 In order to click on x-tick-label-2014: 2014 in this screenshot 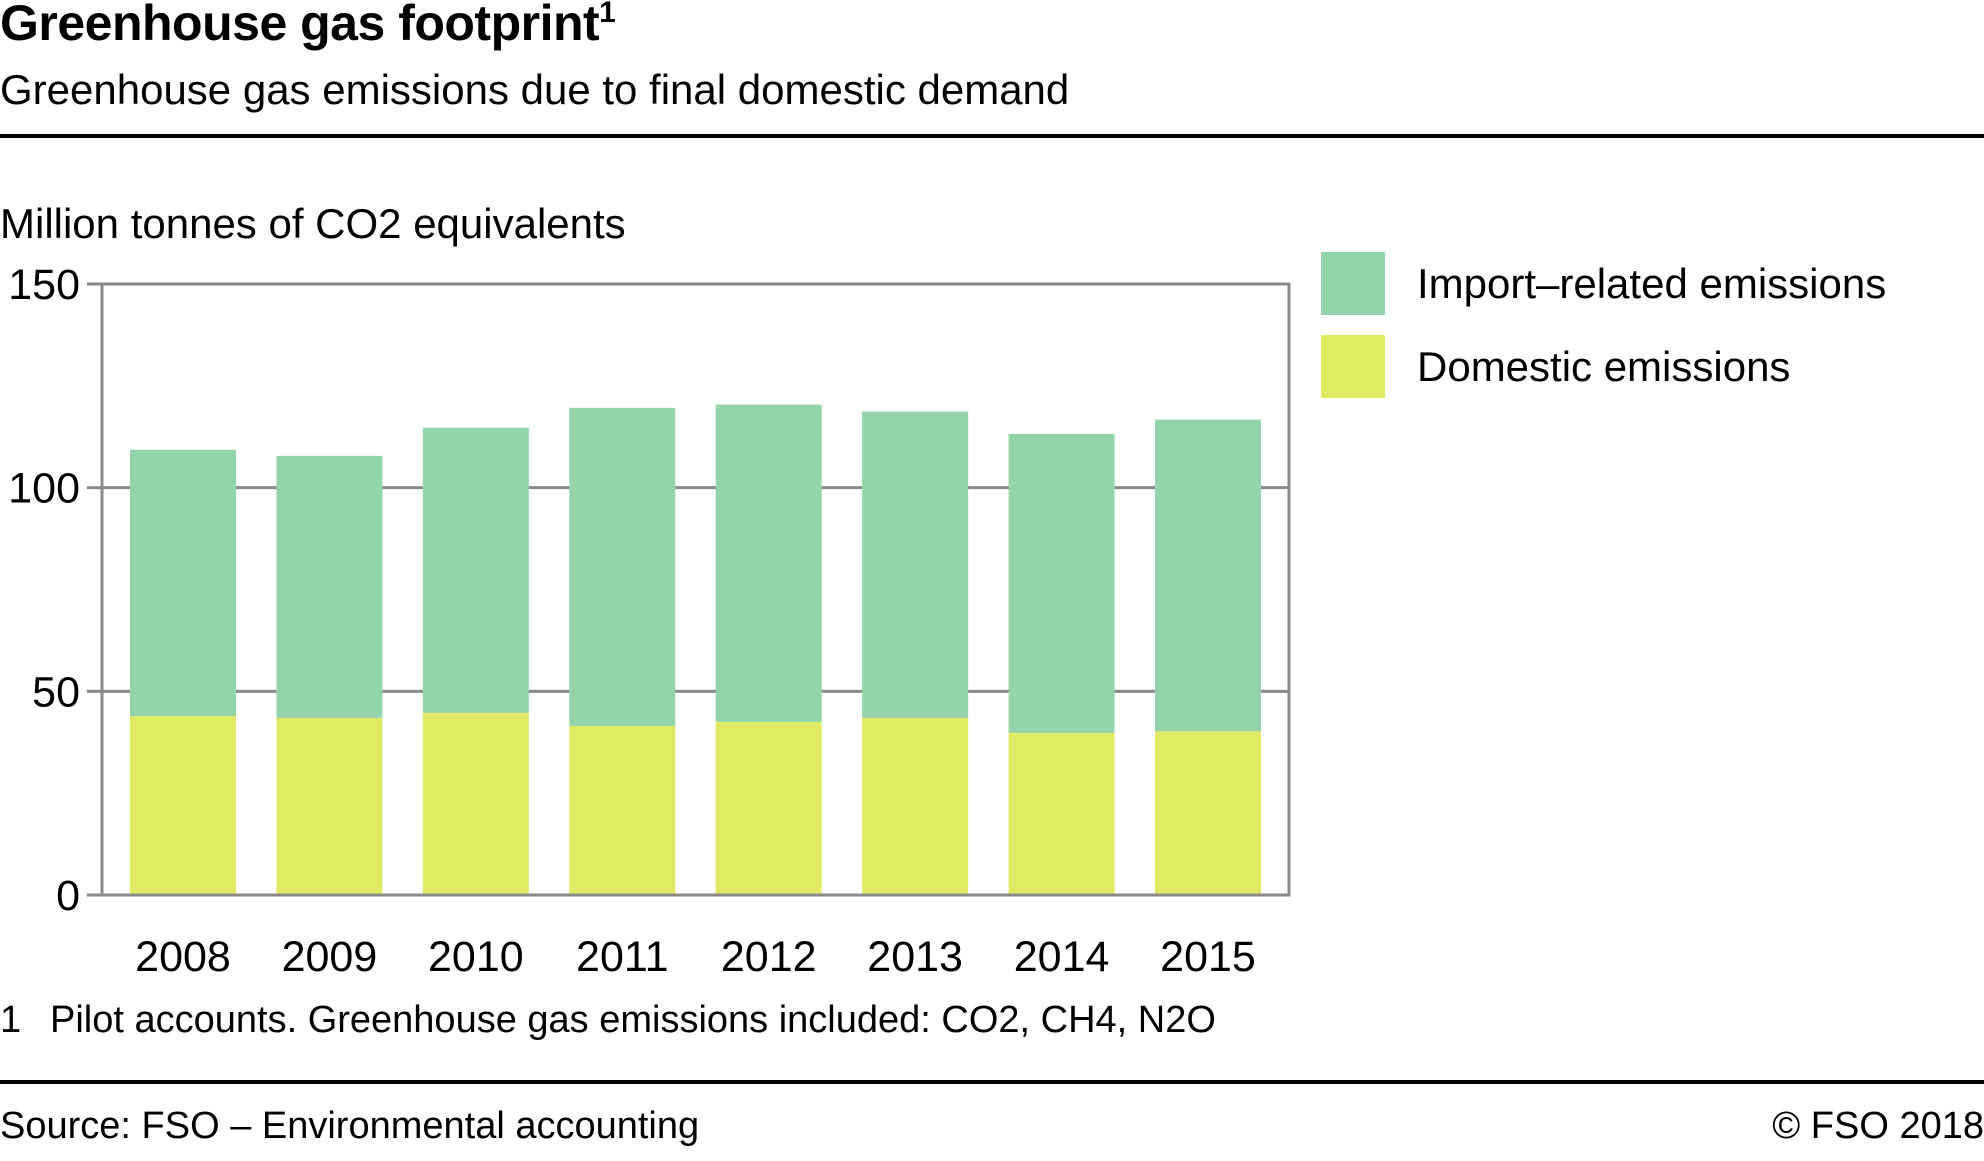, I will do `click(1062, 957)`.